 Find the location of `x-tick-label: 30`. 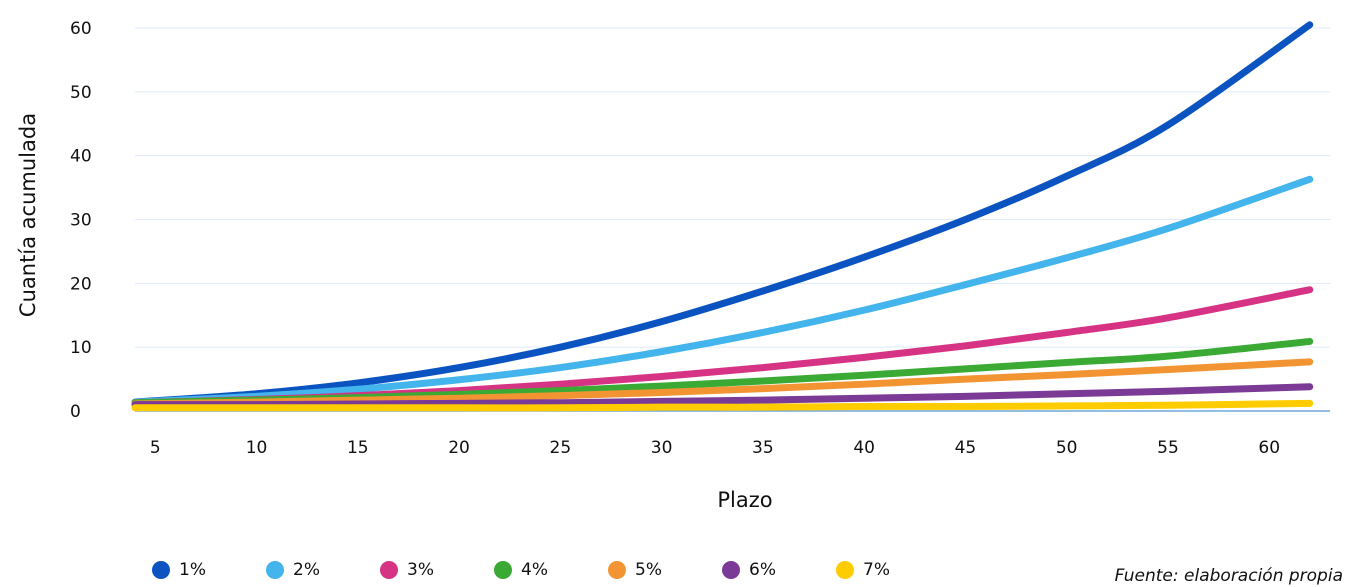

x-tick-label: 30 is located at coordinates (662, 448).